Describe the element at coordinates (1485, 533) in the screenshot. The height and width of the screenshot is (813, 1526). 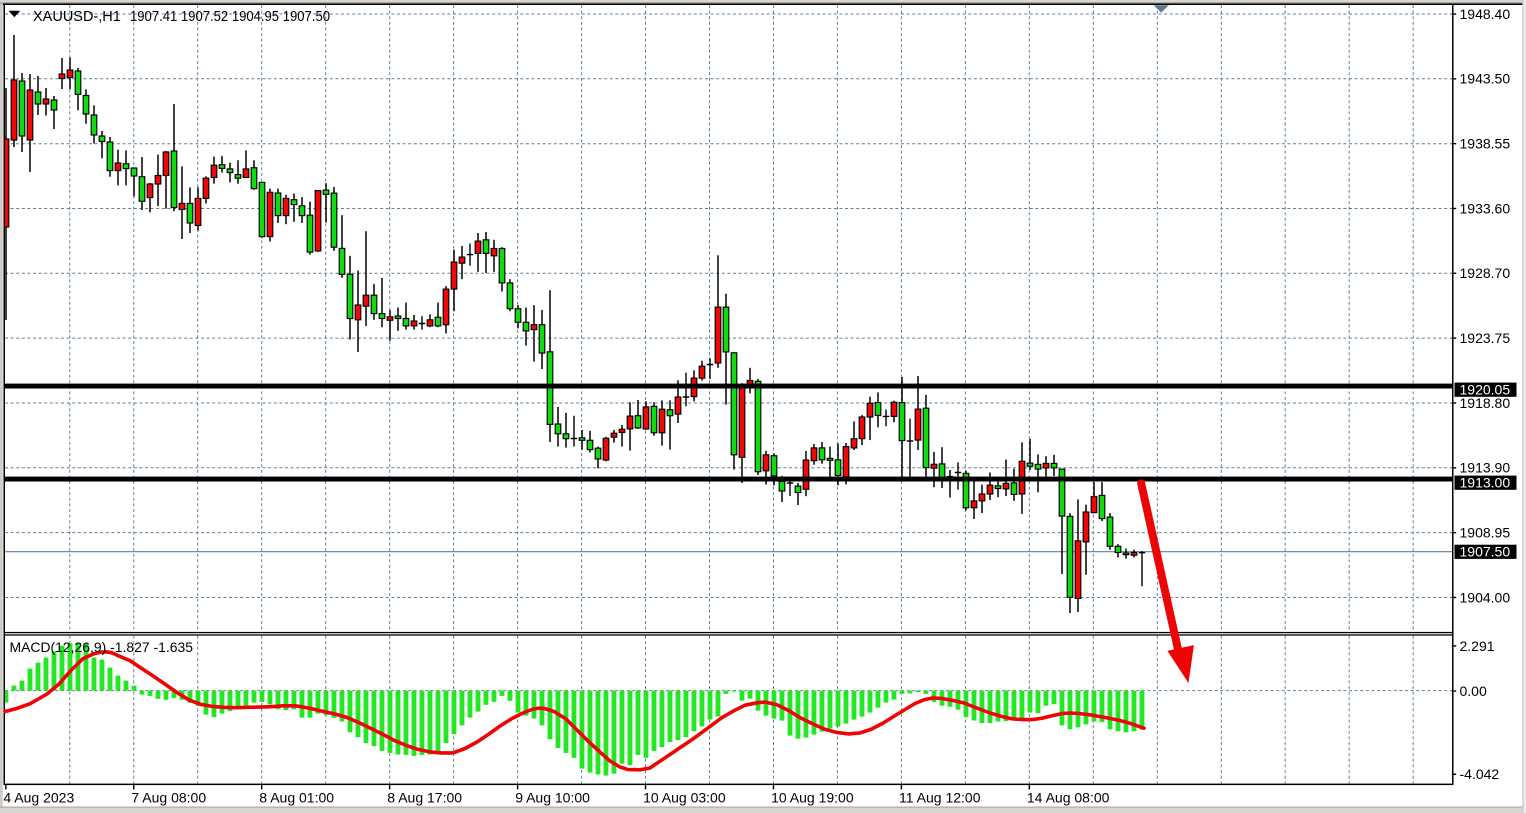
I see `svg-text: 1908.95` at that location.